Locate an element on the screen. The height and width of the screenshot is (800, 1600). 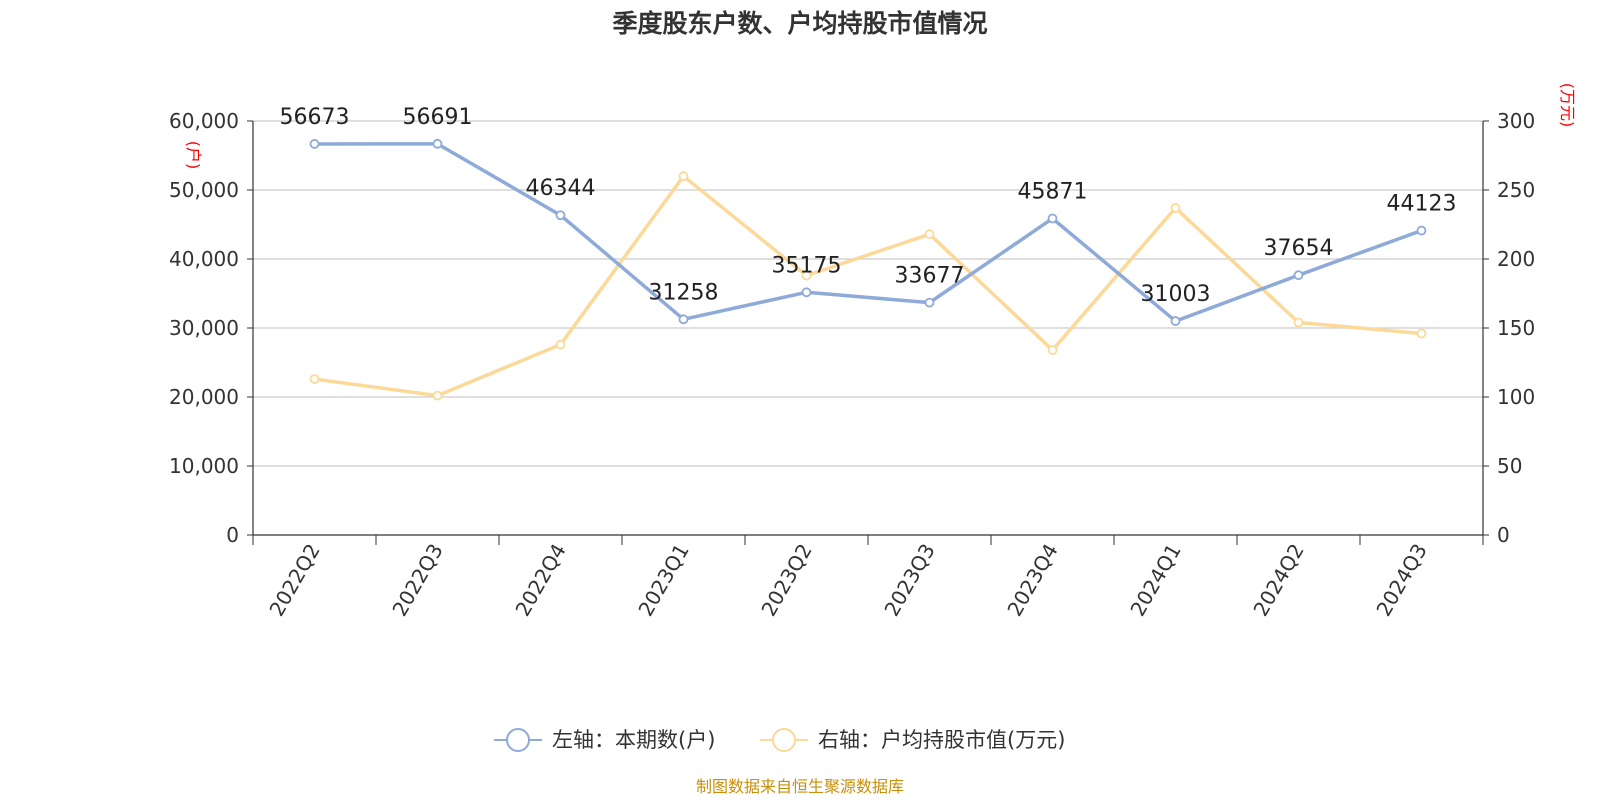
y-right-tick-label: 250 is located at coordinates (1516, 190).